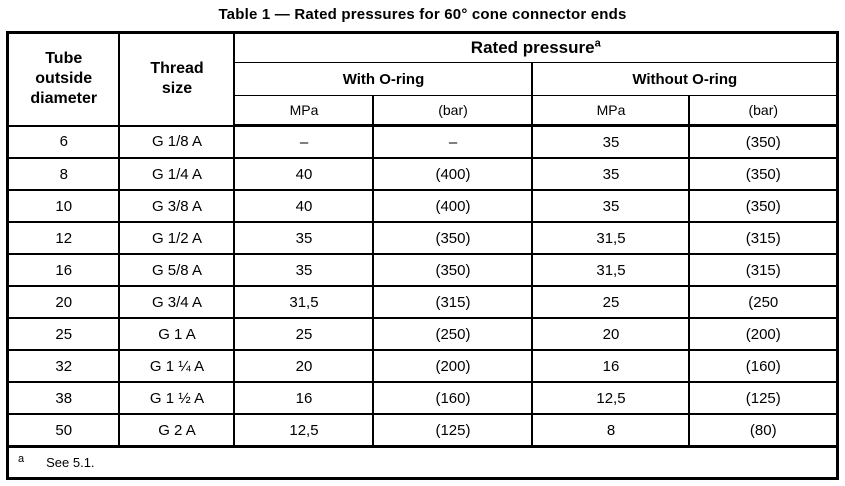  I want to click on table-cell: G 1/8 A, so click(177, 141).